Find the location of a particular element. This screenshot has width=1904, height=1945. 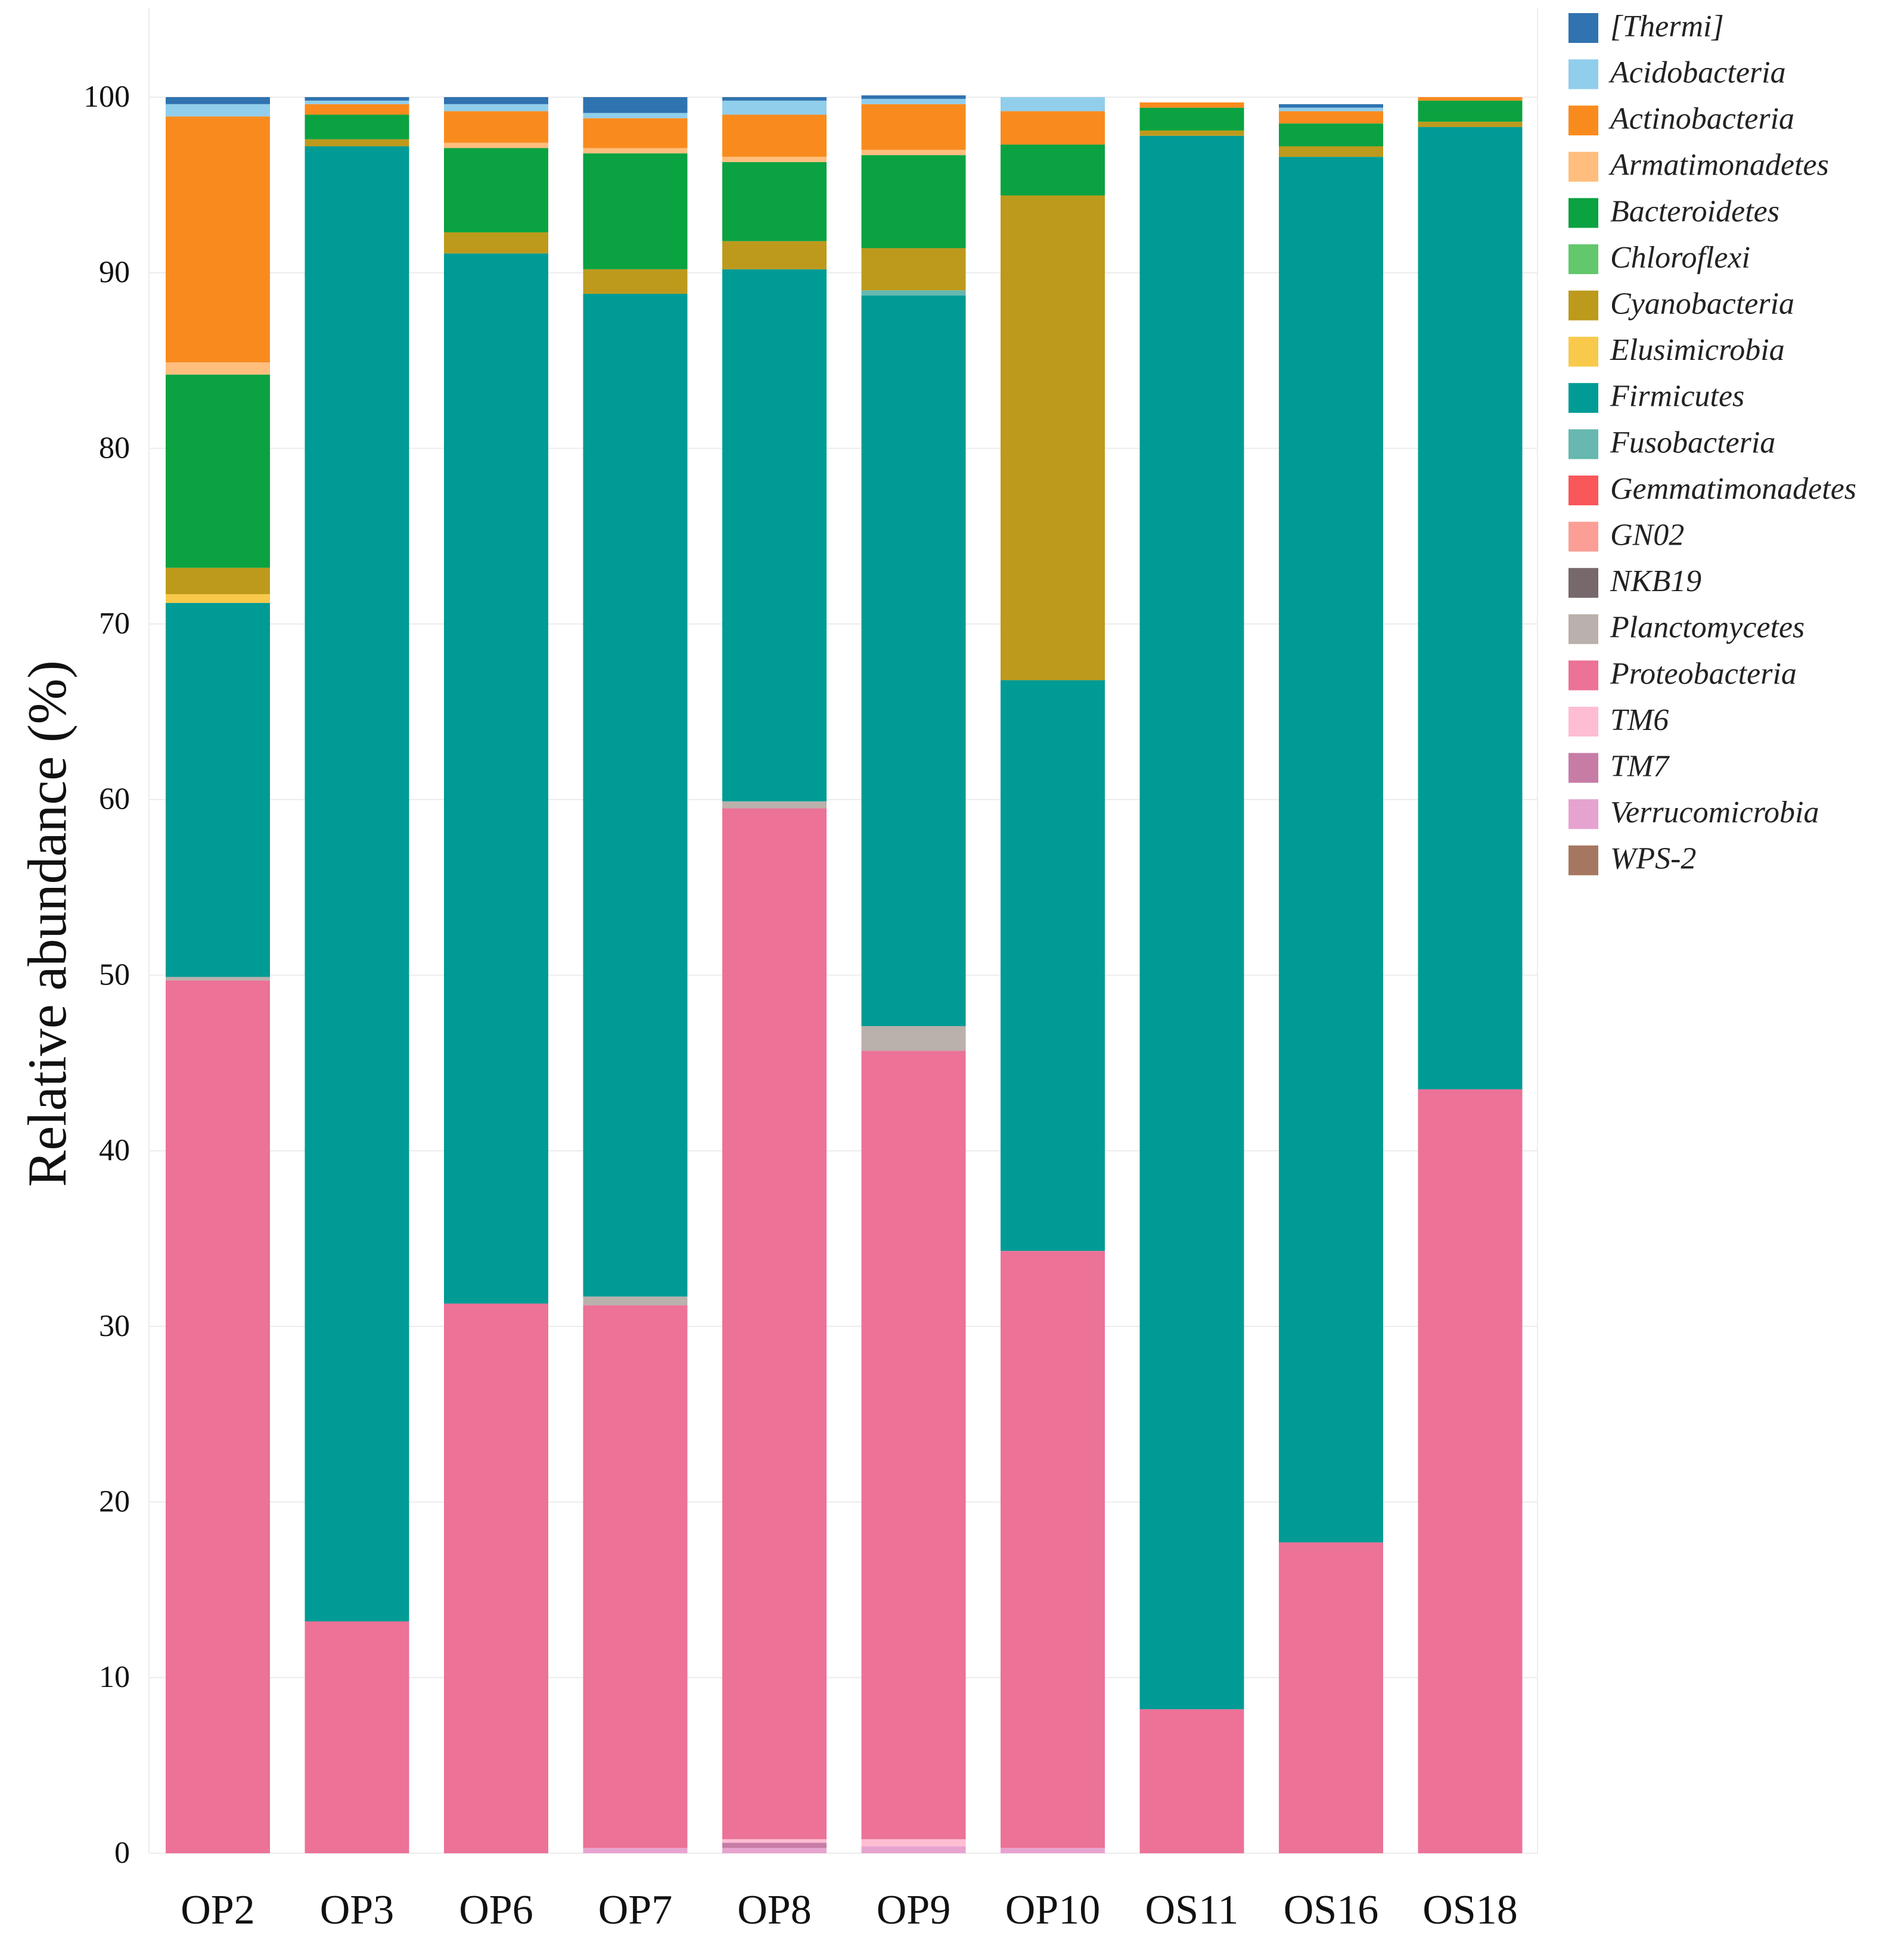

bar-segment-op6-cyanobacteria is located at coordinates (496, 243).